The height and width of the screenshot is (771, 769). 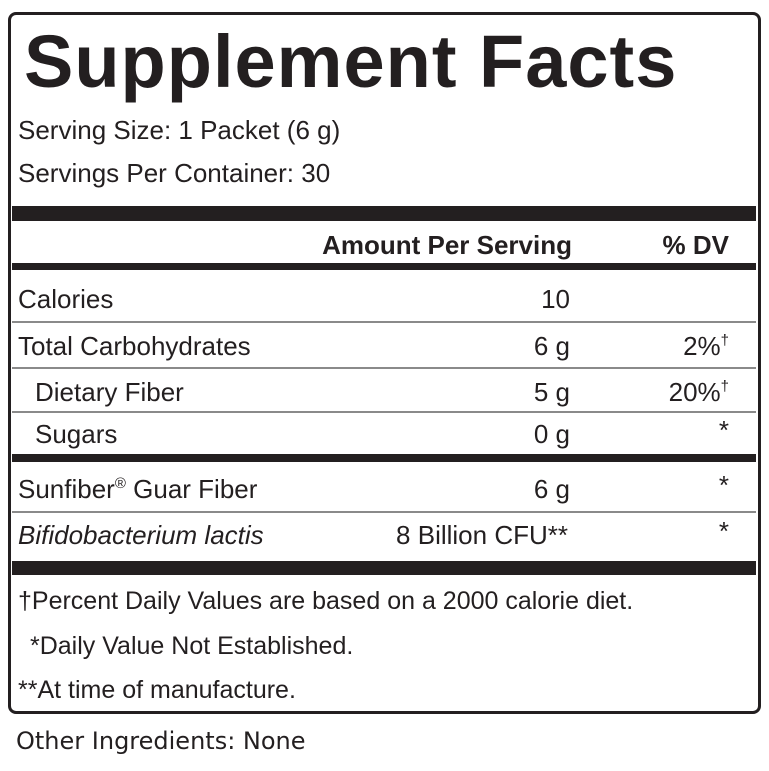 What do you see at coordinates (702, 346) in the screenshot?
I see `dv-value: 2%` at bounding box center [702, 346].